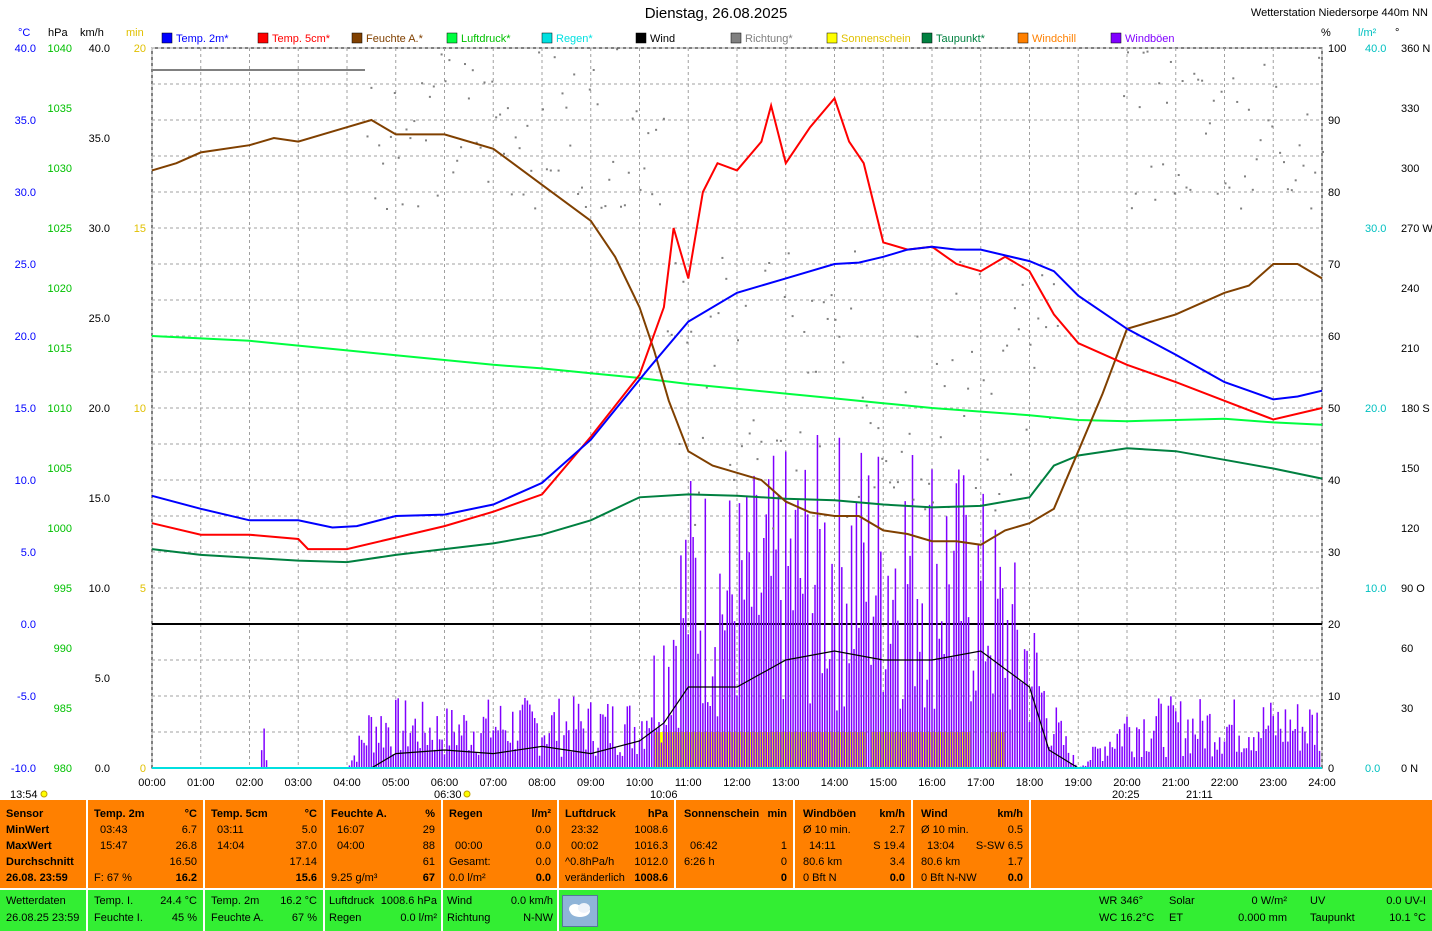  I want to click on direction-tick-label: 210, so click(1410, 349).